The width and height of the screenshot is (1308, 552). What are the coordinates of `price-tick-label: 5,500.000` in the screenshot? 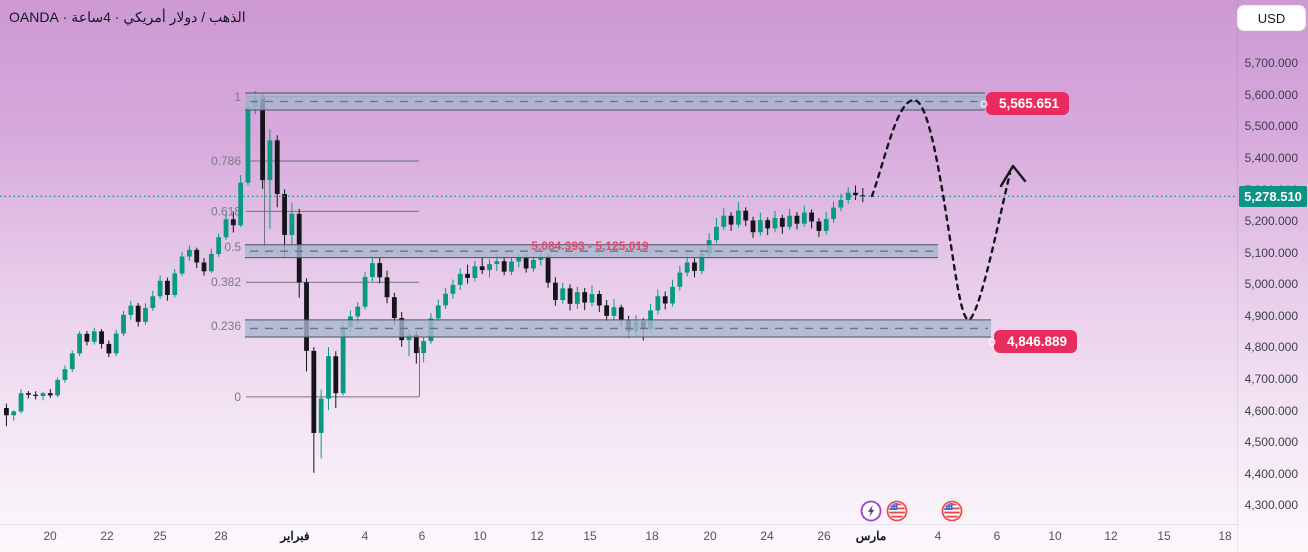 It's located at (1271, 126).